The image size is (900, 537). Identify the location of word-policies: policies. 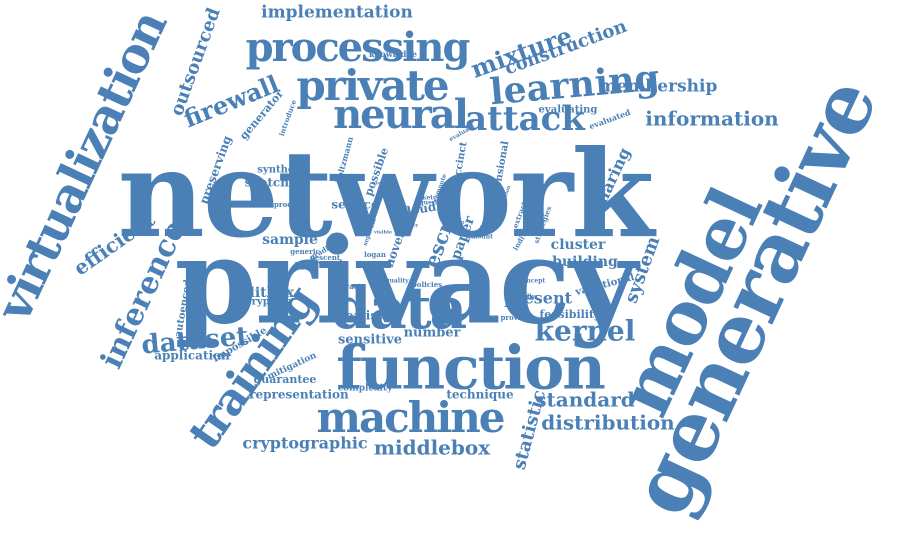
(427, 284).